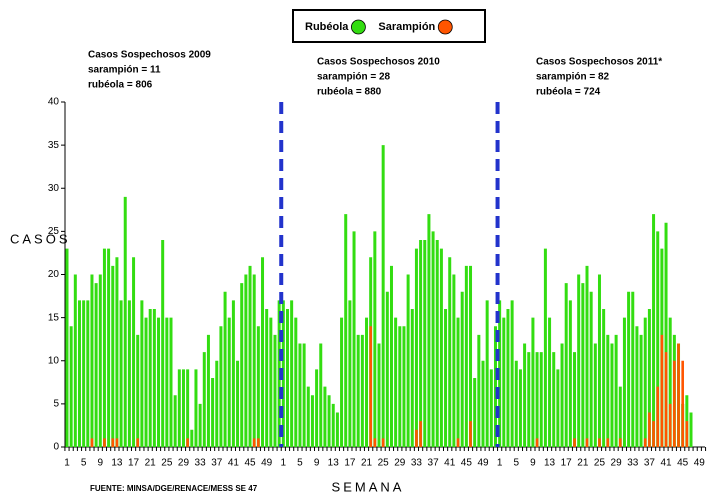 This screenshot has width=709, height=497. Describe the element at coordinates (500, 463) in the screenshot. I see `x-tick-label: 1` at that location.